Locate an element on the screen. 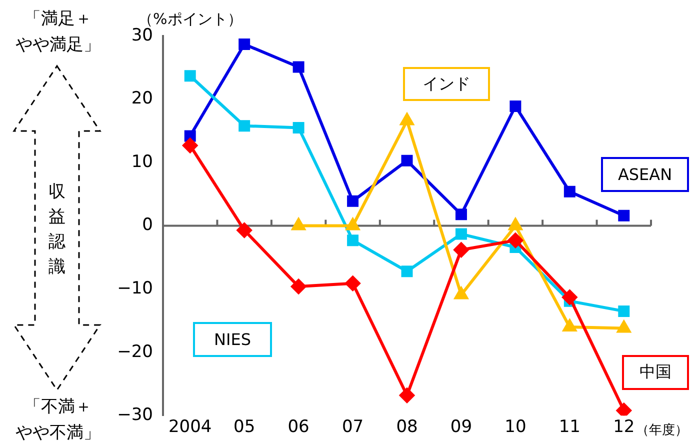 This screenshot has width=691, height=448. series-label: ASEAN is located at coordinates (645, 174).